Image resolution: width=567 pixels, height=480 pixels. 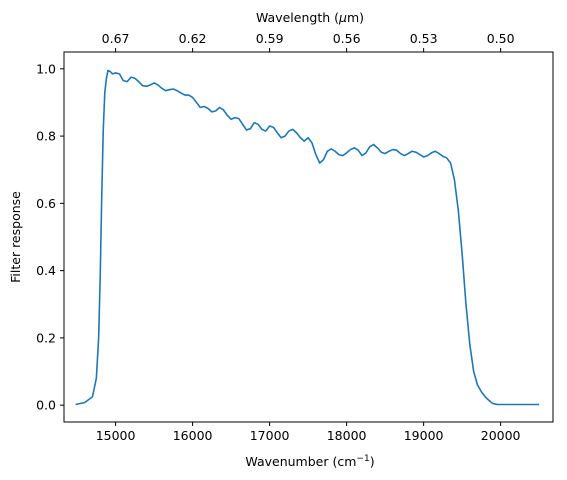 I want to click on y-tick-label: 0.4, so click(x=46, y=270).